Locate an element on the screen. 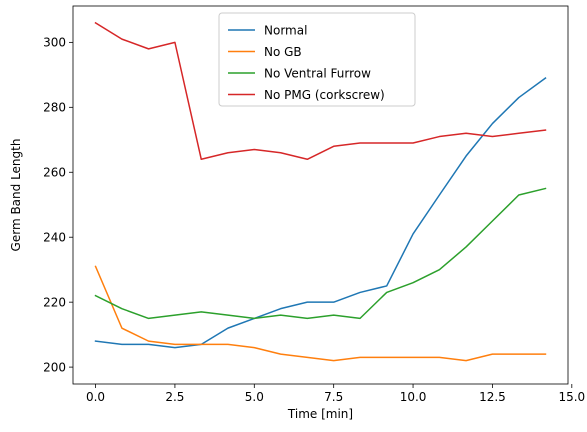 The height and width of the screenshot is (432, 587). legend-label: No PMG (corkscrew) is located at coordinates (324, 95).